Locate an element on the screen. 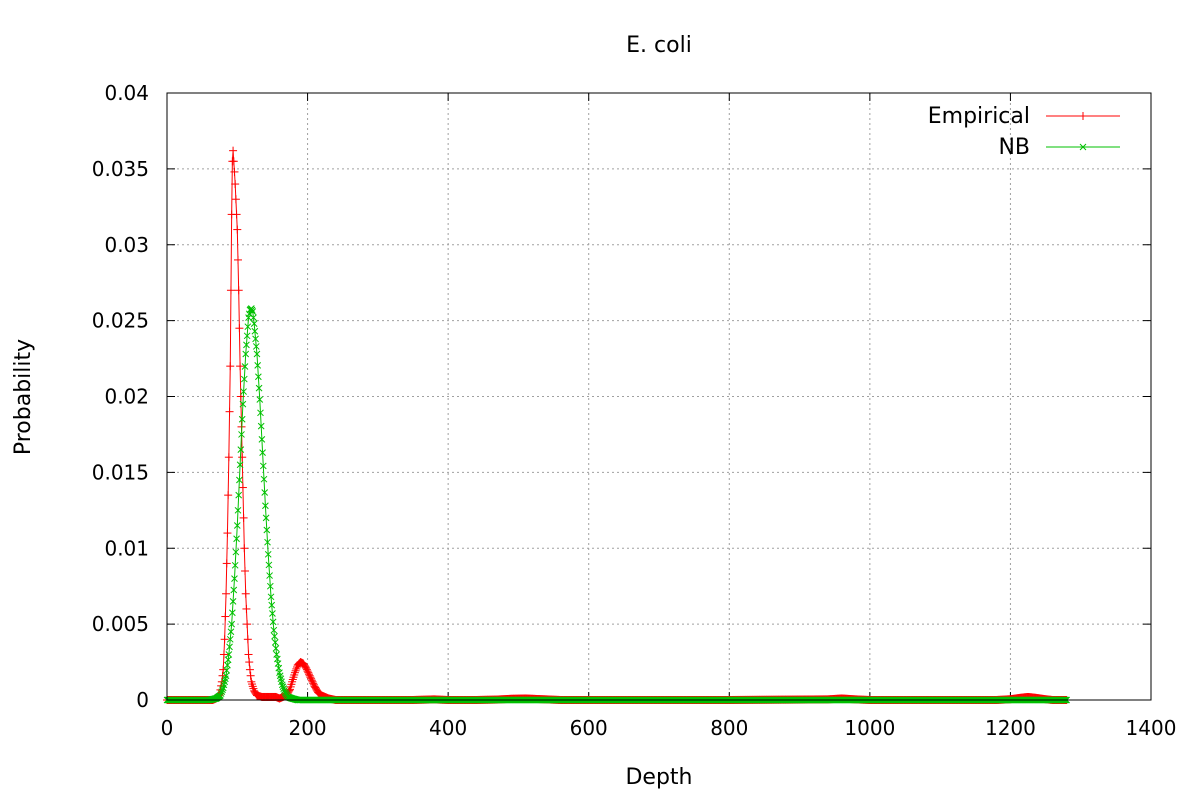  x-tick-label: 400 is located at coordinates (448, 728).